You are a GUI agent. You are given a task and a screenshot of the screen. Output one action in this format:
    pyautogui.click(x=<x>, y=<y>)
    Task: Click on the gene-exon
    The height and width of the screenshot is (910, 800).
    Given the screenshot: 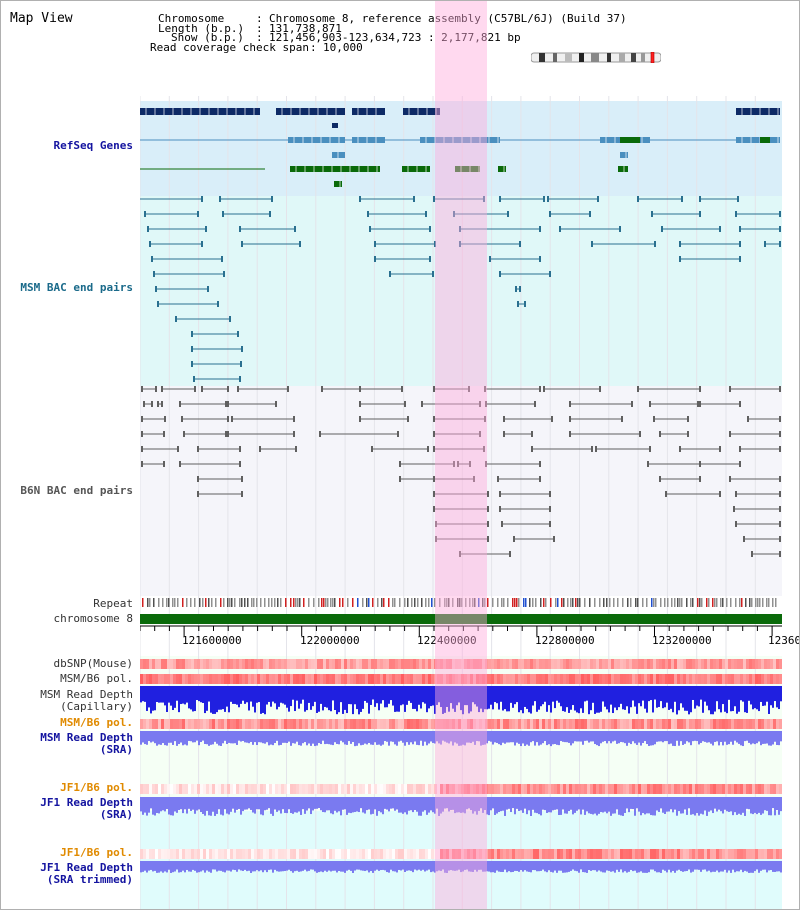 What is the action you would take?
    pyautogui.click(x=758, y=111)
    